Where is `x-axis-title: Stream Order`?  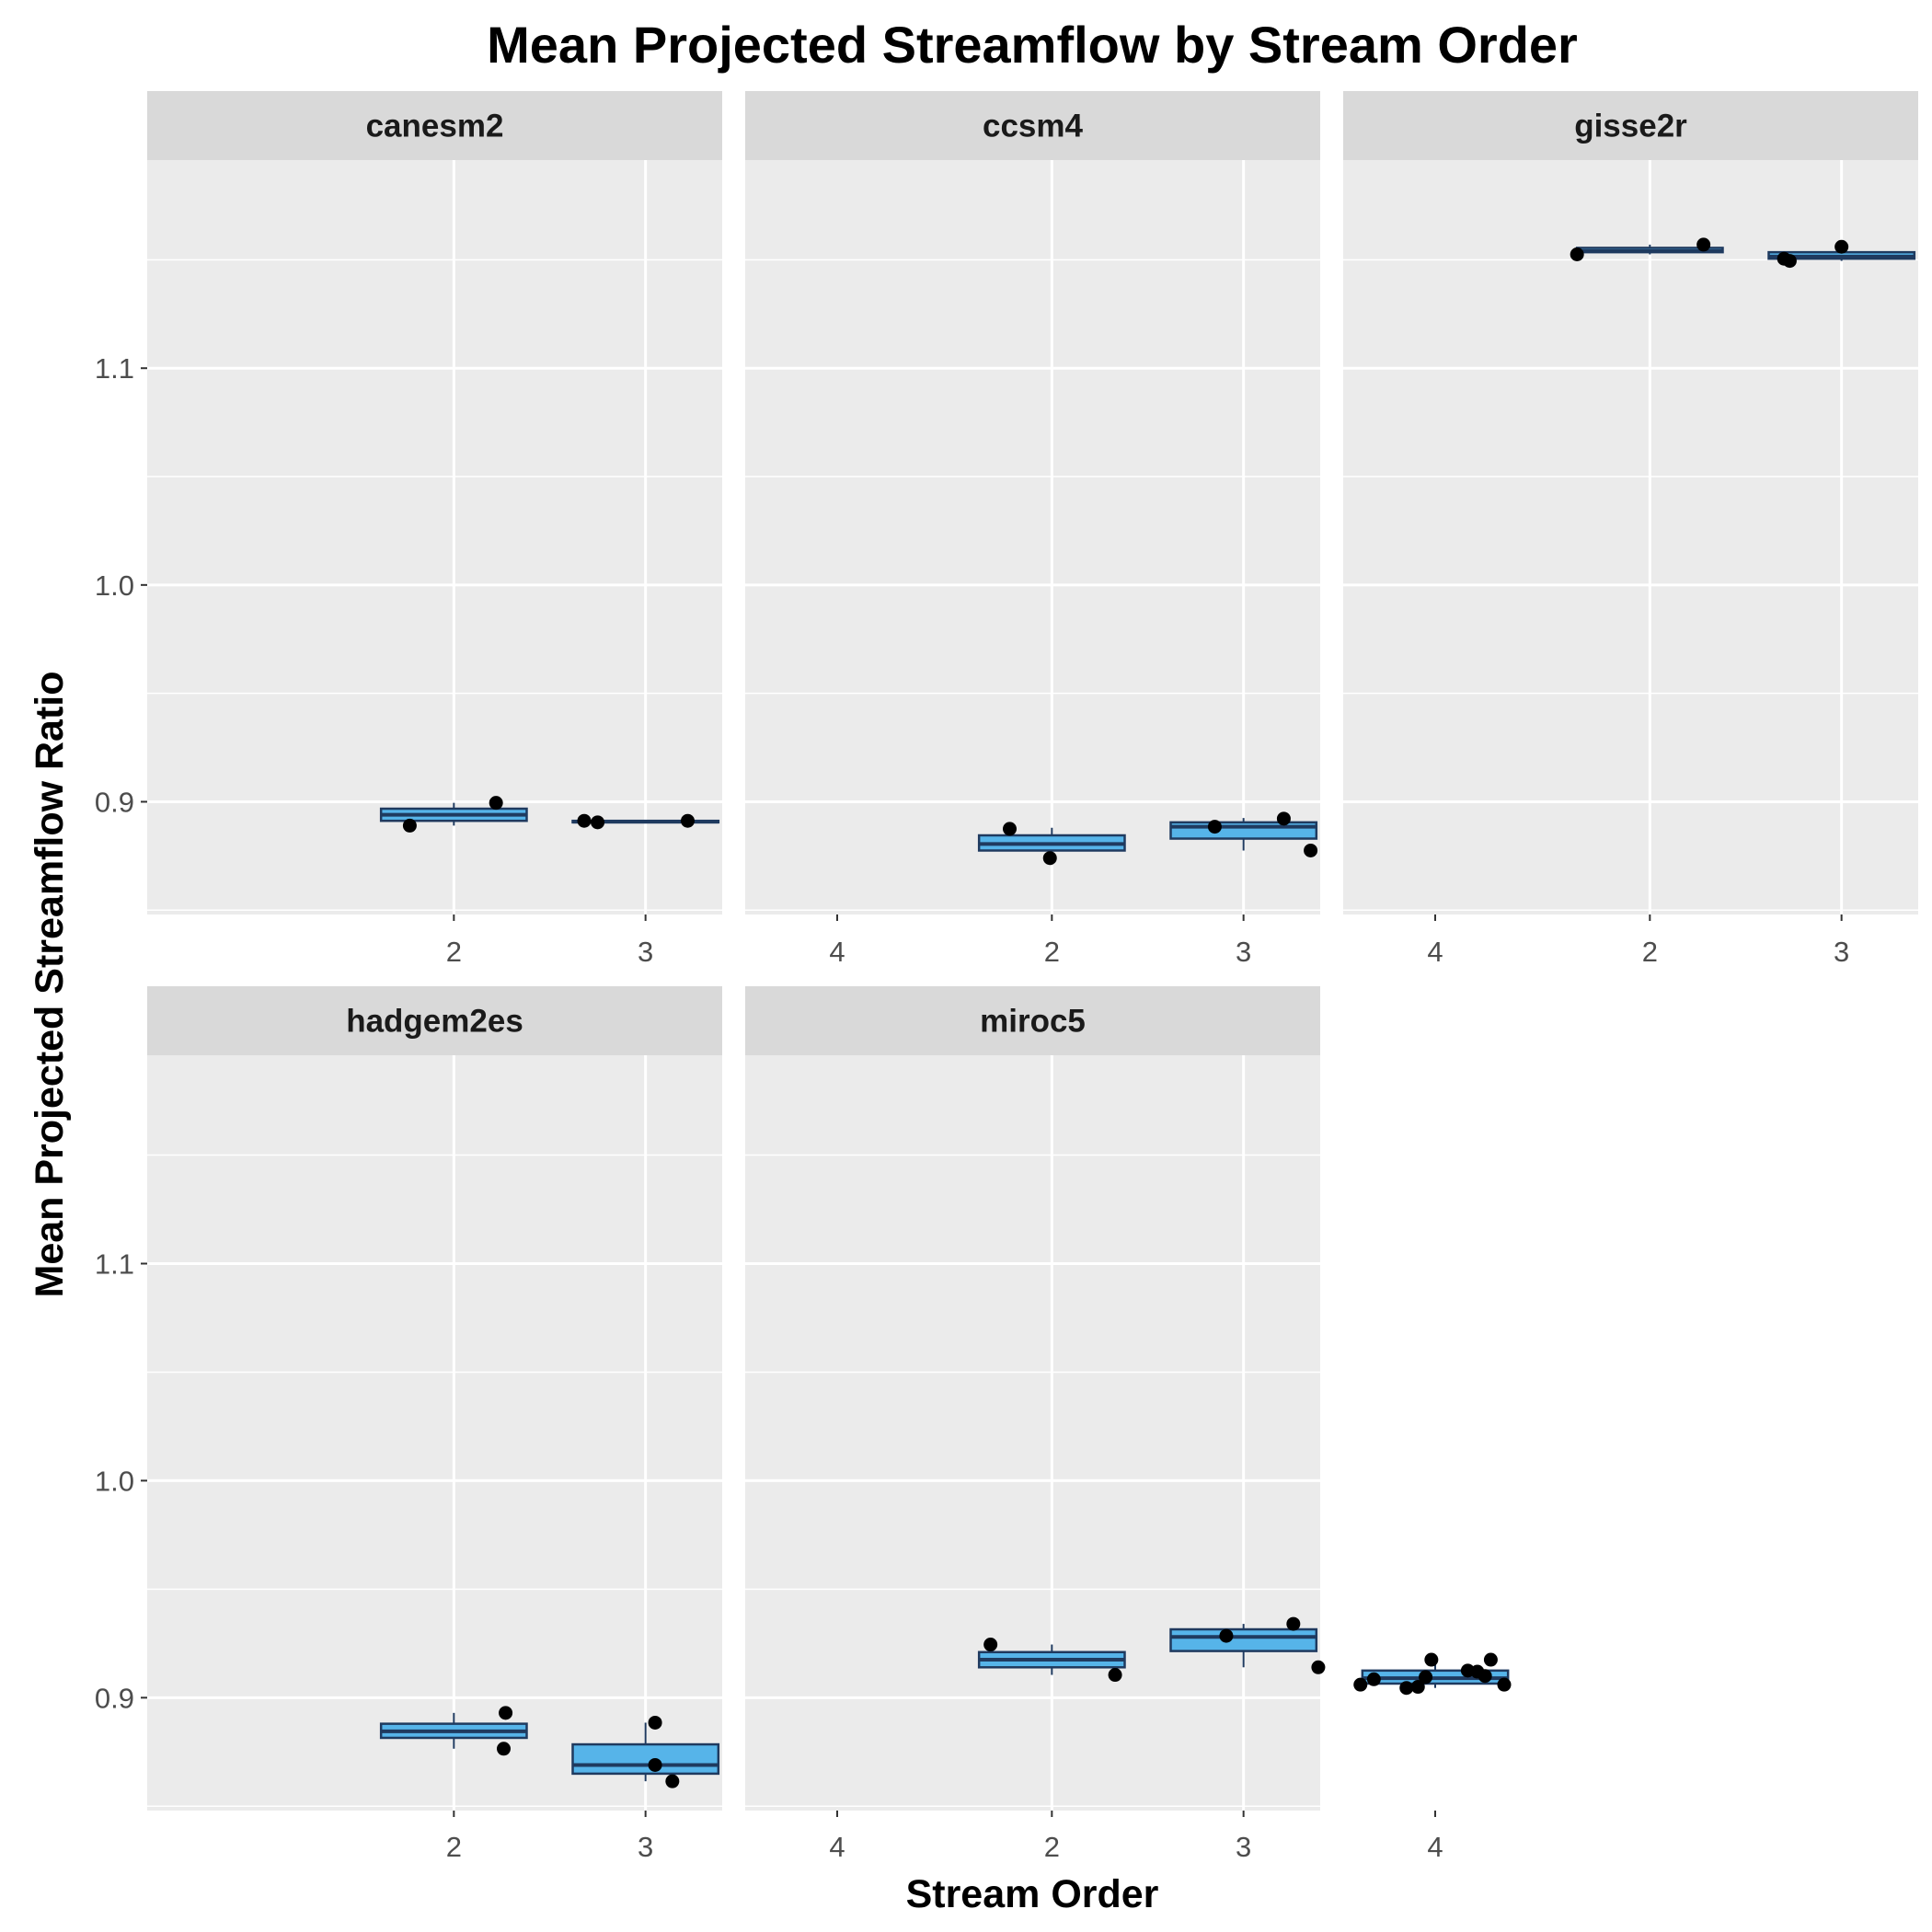 x-axis-title: Stream Order is located at coordinates (1032, 1894).